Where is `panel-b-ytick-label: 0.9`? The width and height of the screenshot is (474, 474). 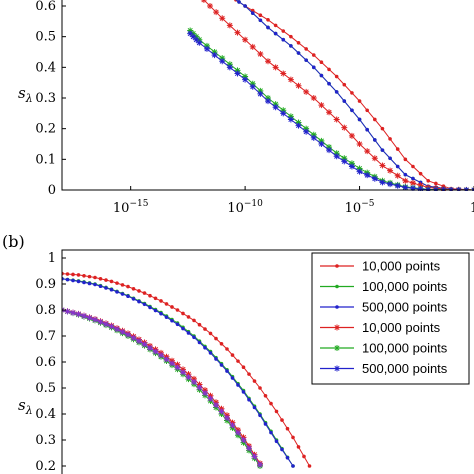
panel-b-ytick-label: 0.9 is located at coordinates (45, 284).